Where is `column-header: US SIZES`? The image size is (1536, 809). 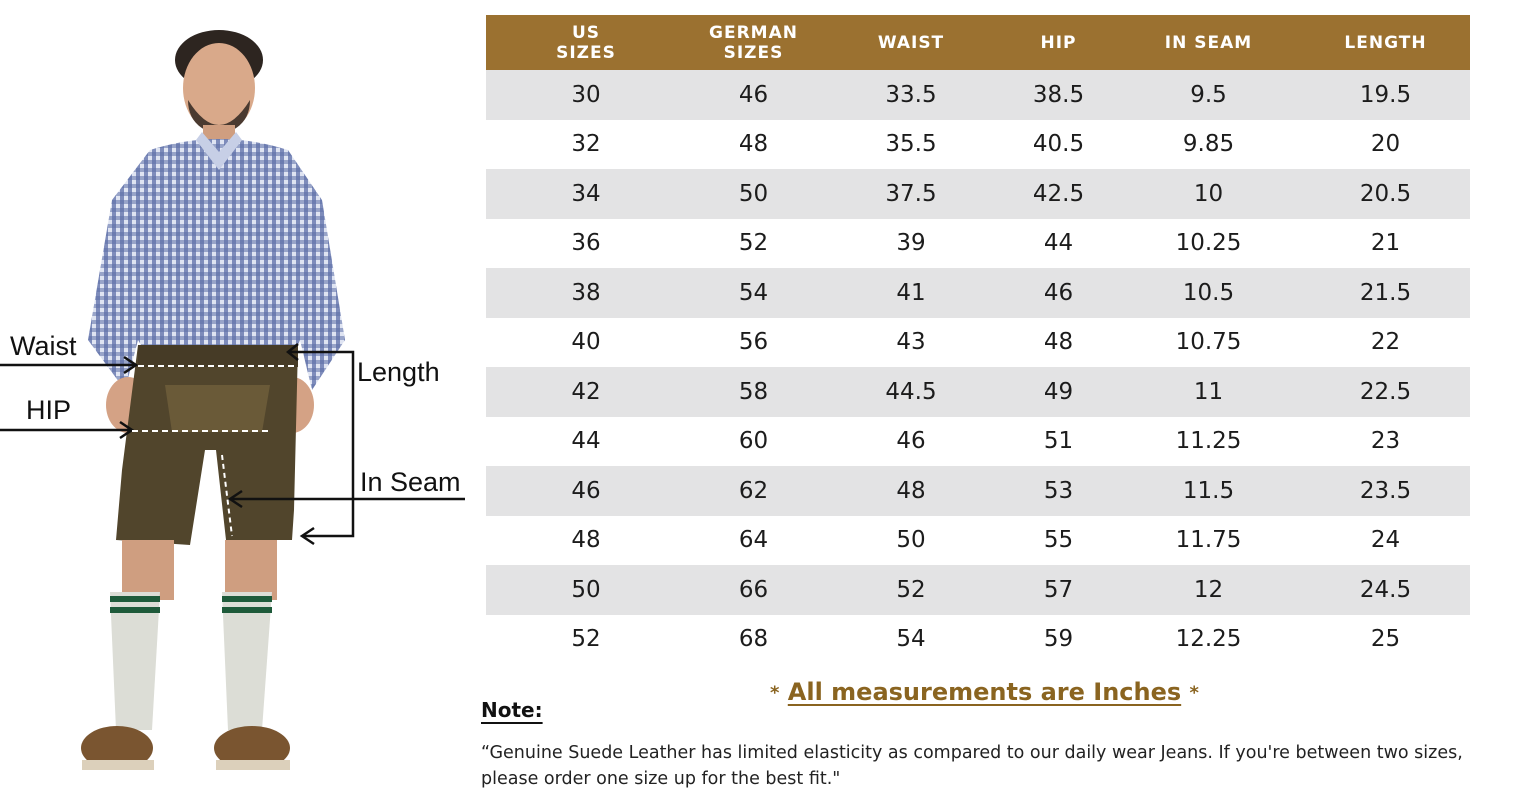
column-header: US SIZES is located at coordinates (586, 42).